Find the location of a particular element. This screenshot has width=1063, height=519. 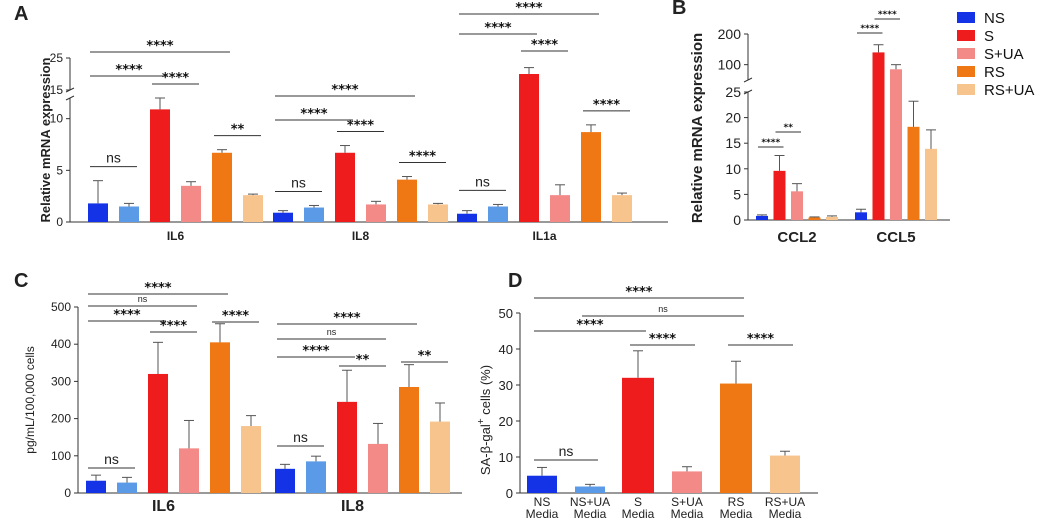

y-axis-title: pg/mL/100,000 cells is located at coordinates (30, 399).